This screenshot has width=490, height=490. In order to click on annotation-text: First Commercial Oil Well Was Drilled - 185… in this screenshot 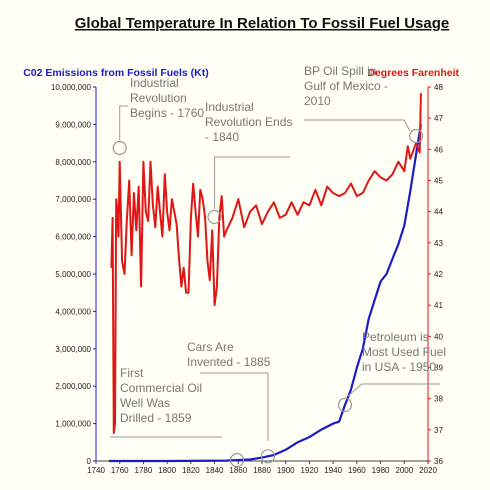, I will do `click(161, 395)`.